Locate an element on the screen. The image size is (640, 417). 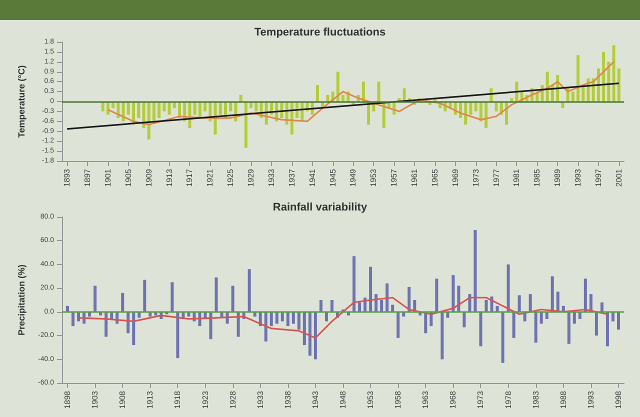
x-tick-label: 1917 is located at coordinates (189, 177).